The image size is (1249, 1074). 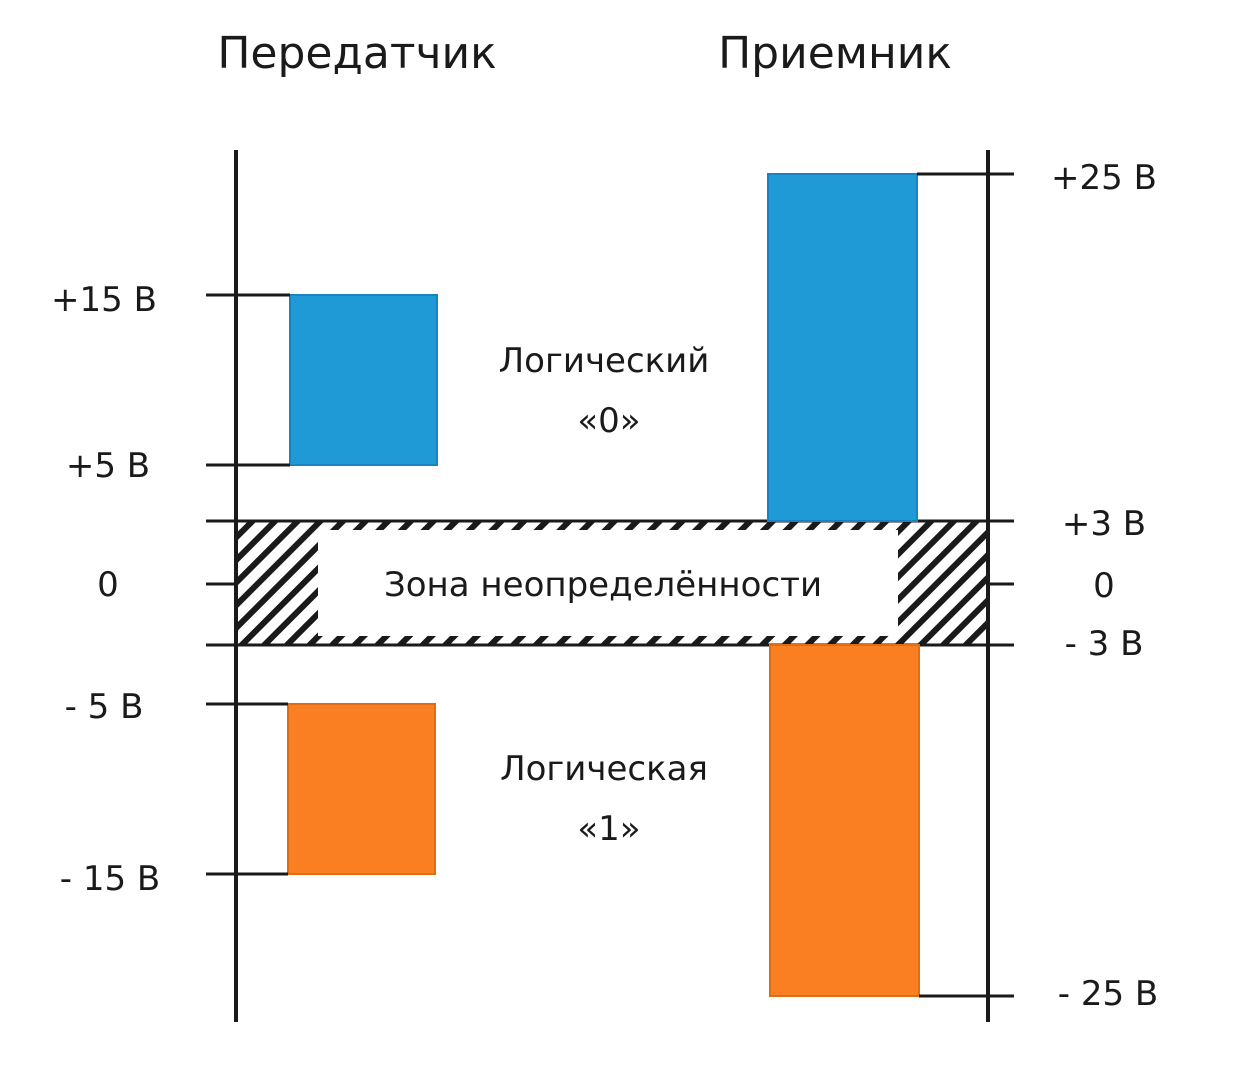 What do you see at coordinates (603, 585) in the screenshot?
I see `uncertainty-zone-label: Зона неопределённости` at bounding box center [603, 585].